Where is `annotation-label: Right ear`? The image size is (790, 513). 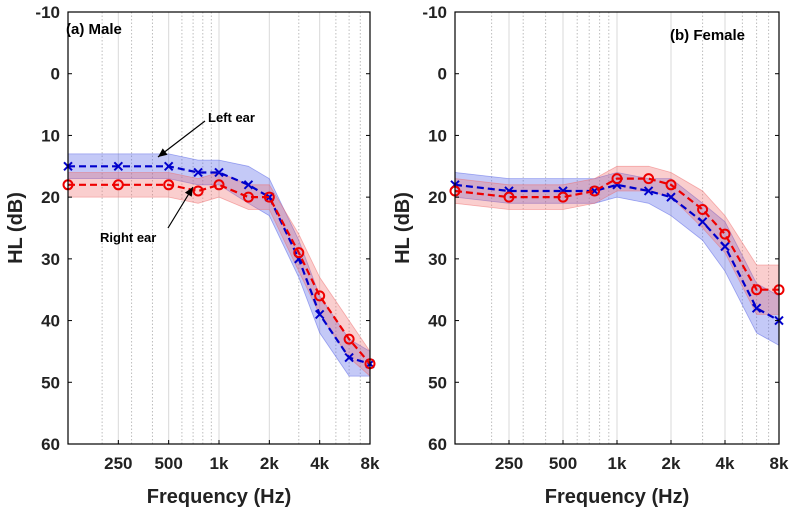
annotation-label: Right ear is located at coordinates (128, 237).